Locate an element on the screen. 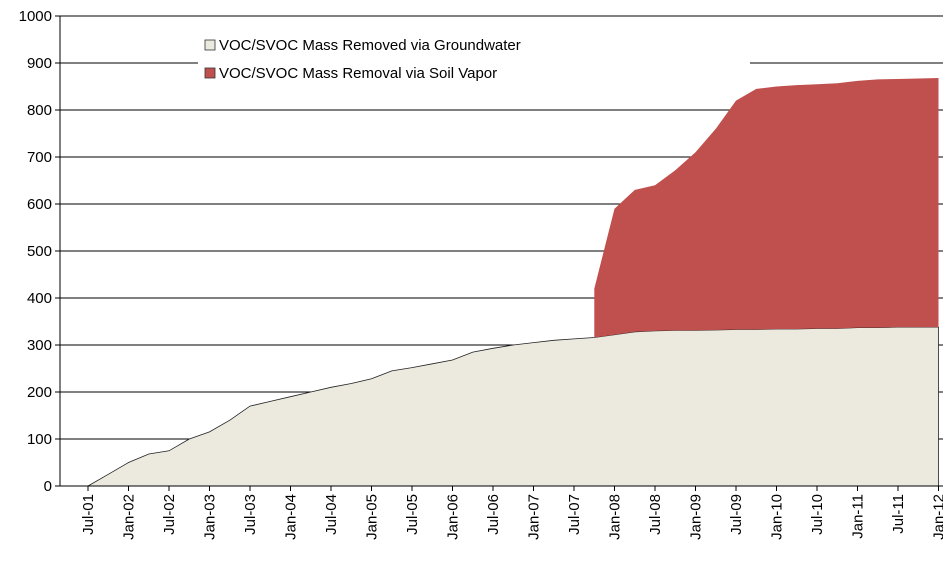  x-tick-label: Jul-11 is located at coordinates (898, 514).